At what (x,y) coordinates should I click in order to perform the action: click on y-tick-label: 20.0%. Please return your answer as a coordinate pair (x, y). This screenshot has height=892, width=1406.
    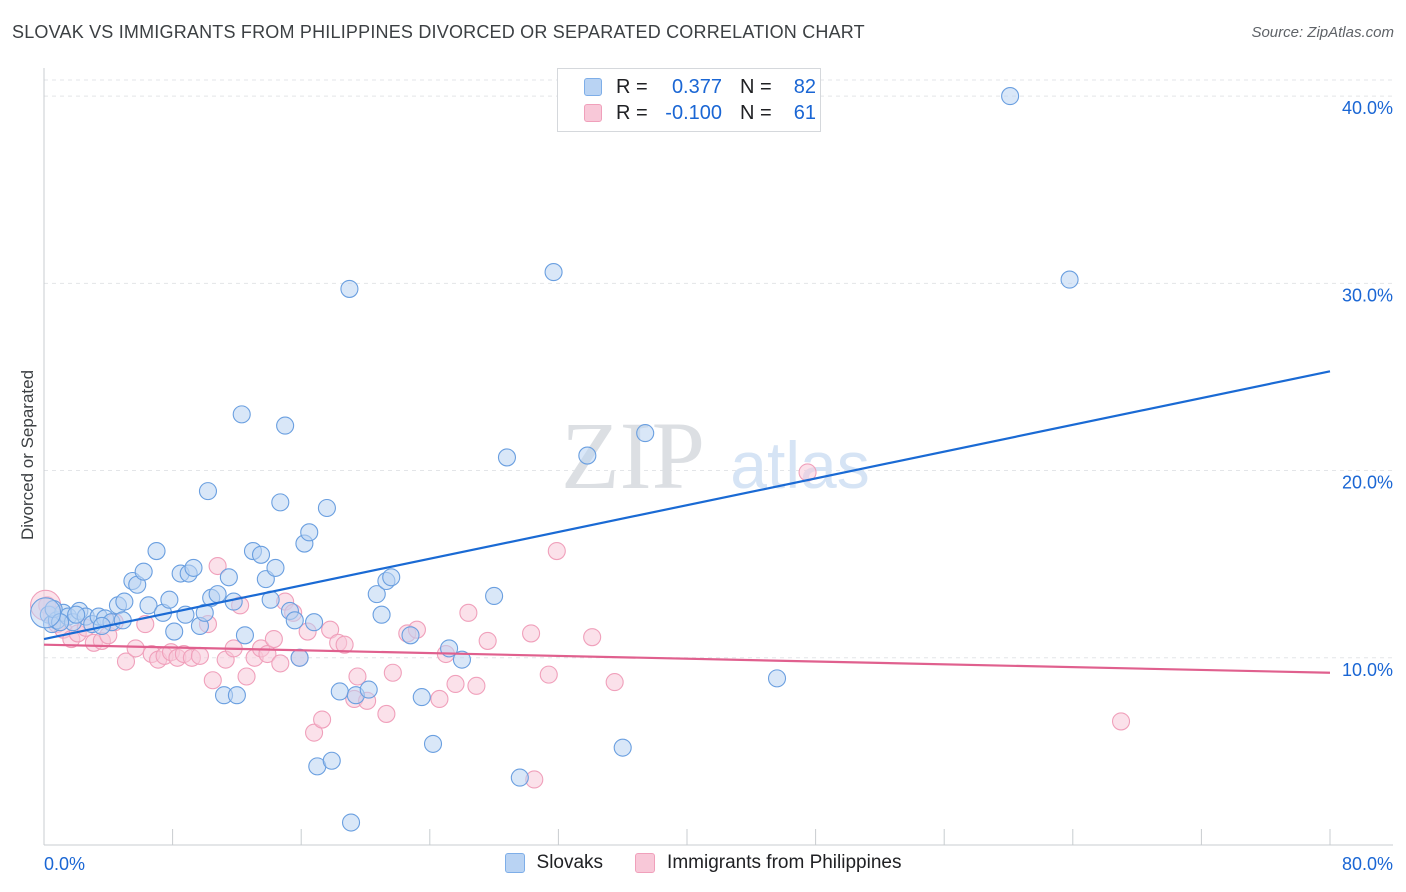
    Looking at the image, I should click on (1367, 483).